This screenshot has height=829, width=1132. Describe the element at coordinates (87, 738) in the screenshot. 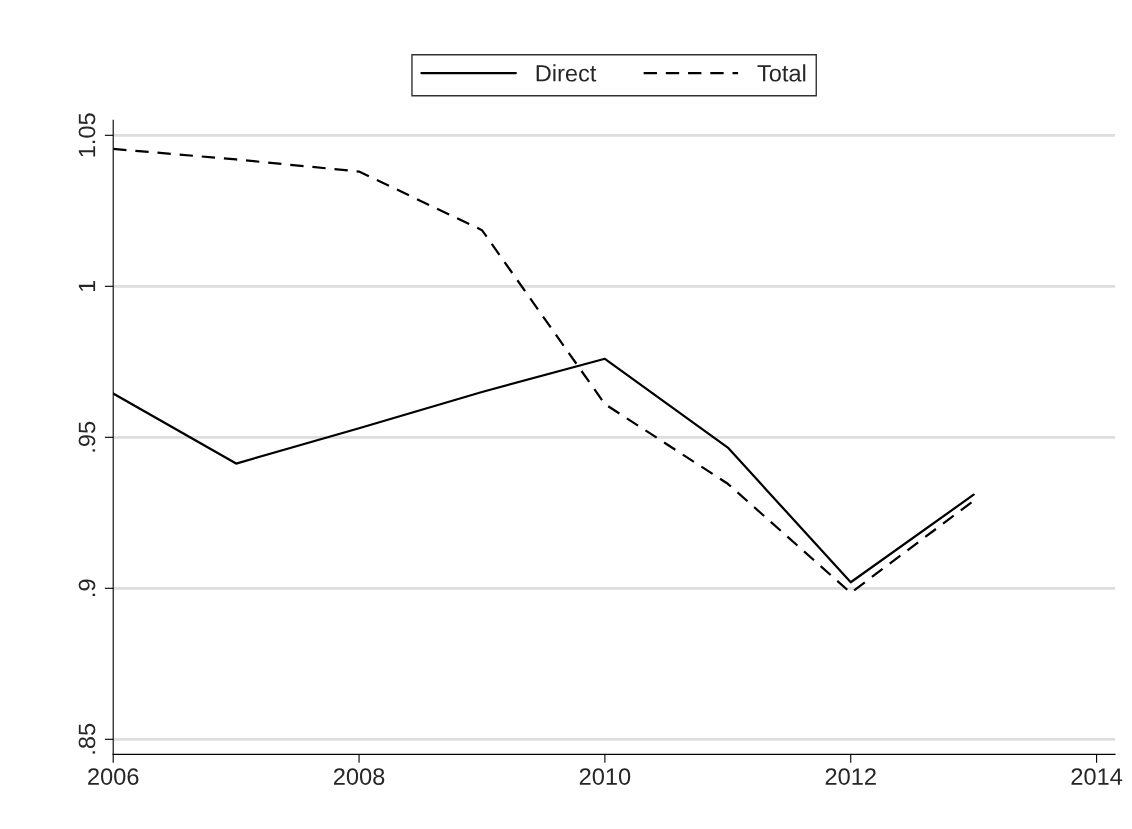

I see `y-tick-label: .85` at that location.